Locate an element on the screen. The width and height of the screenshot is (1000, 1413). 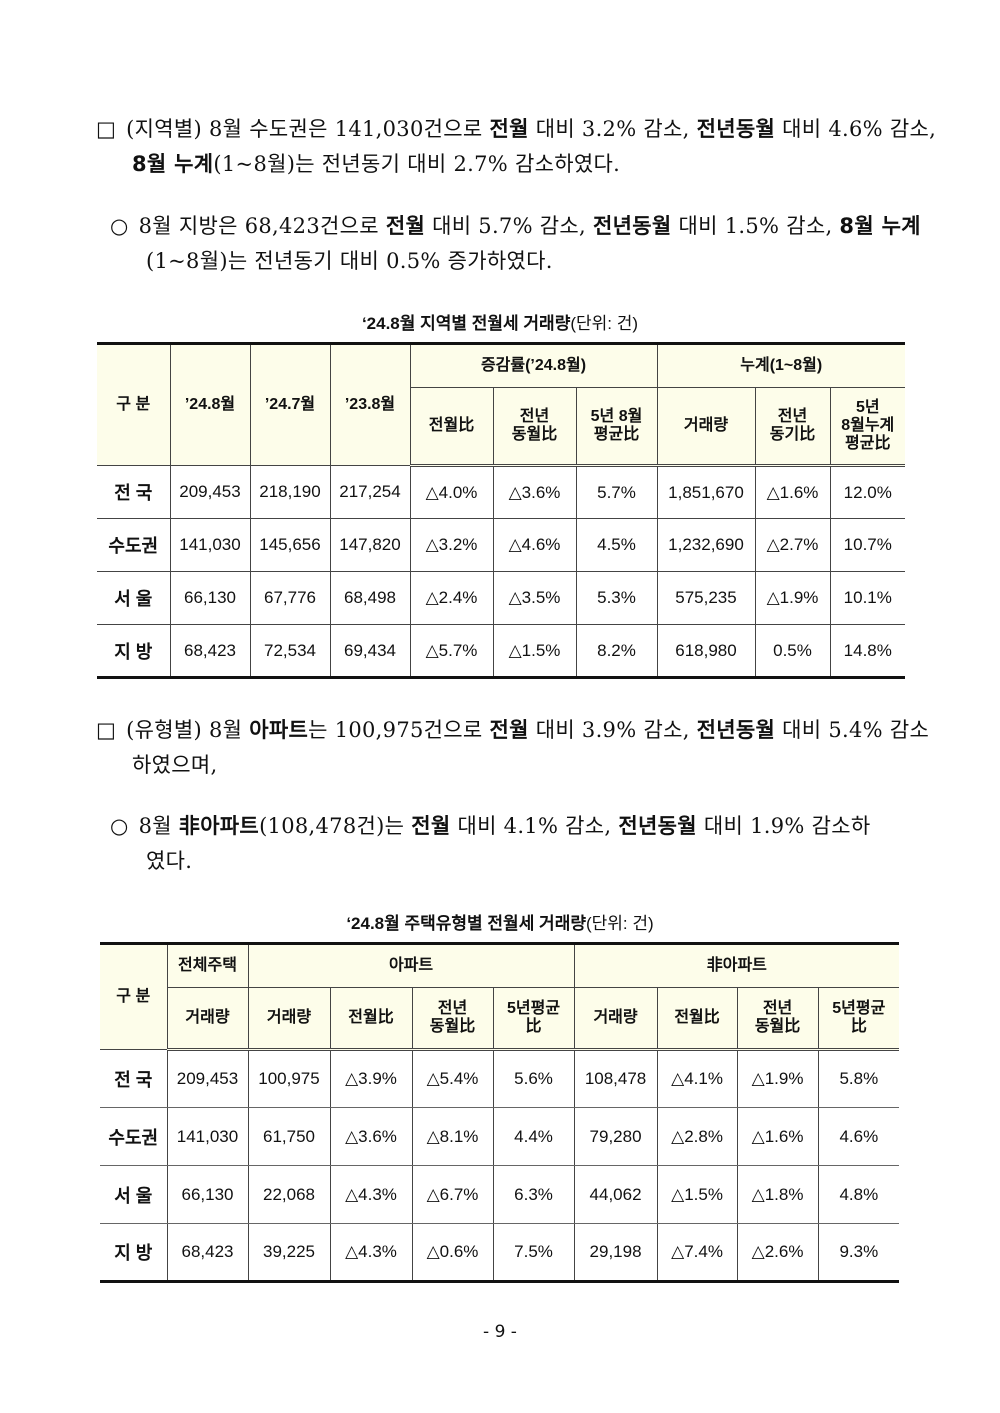
header: ’23.8월 is located at coordinates (370, 404).